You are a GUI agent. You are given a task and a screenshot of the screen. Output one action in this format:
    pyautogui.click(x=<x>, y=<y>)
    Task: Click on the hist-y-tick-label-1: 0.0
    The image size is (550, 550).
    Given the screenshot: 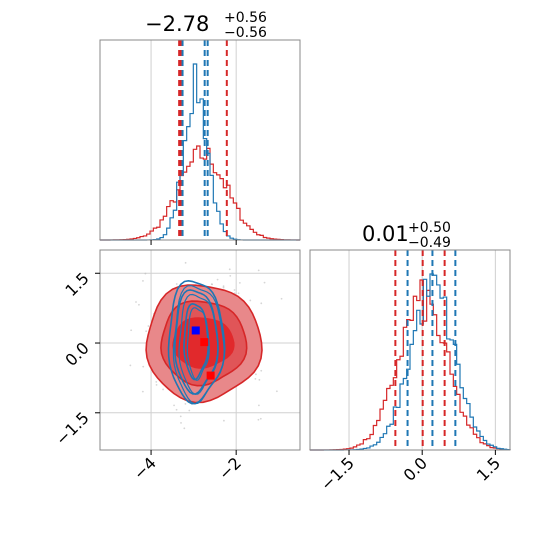 What is the action you would take?
    pyautogui.click(x=415, y=468)
    